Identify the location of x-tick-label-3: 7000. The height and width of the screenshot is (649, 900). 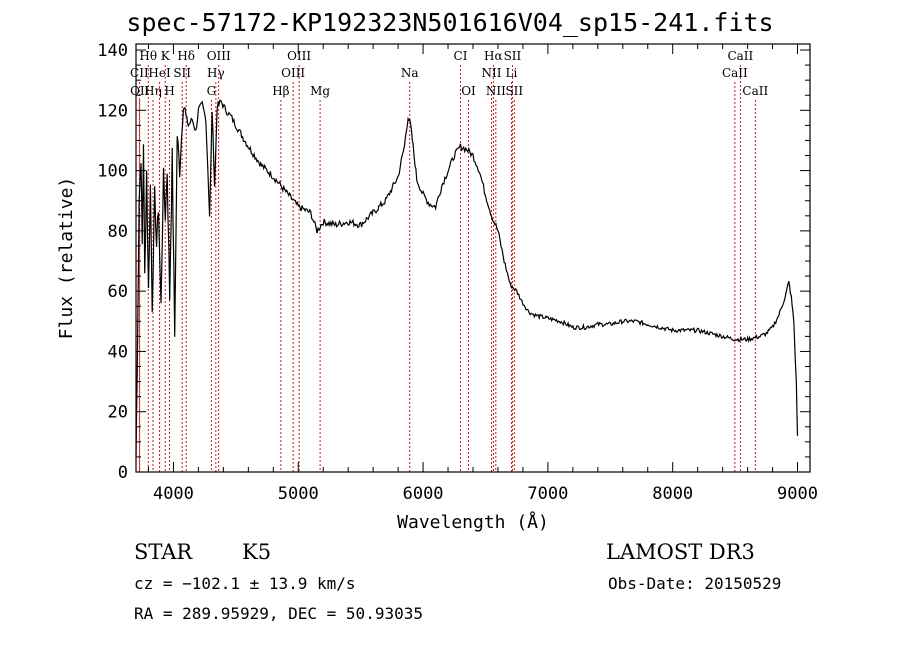
(547, 494).